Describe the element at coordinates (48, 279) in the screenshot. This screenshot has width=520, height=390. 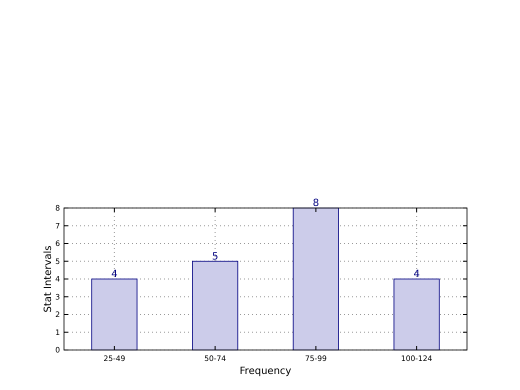
I see `y-axis-title: Stat Intervals` at that location.